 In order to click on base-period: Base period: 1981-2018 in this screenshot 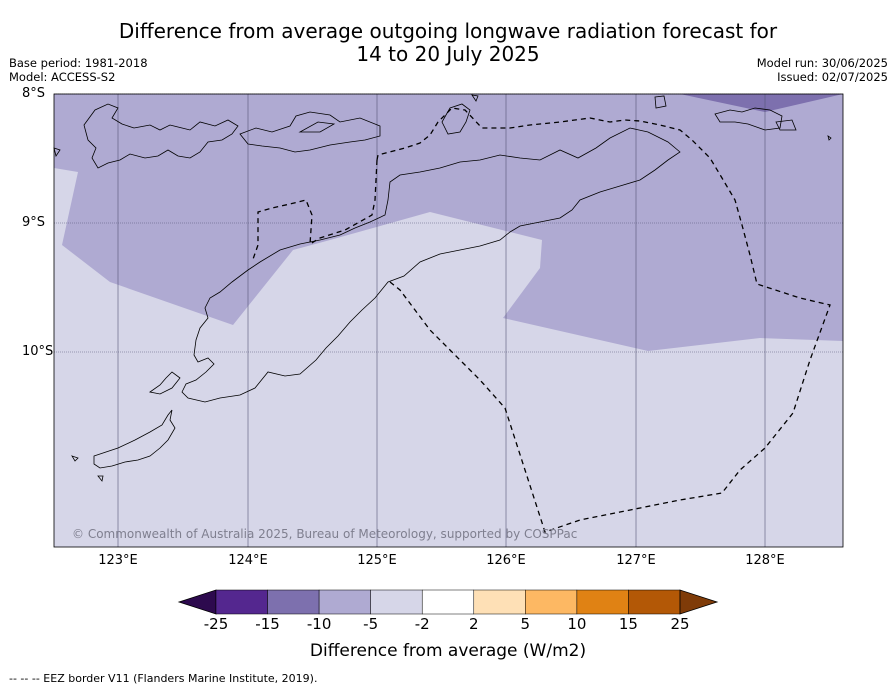, I will do `click(78, 63)`.